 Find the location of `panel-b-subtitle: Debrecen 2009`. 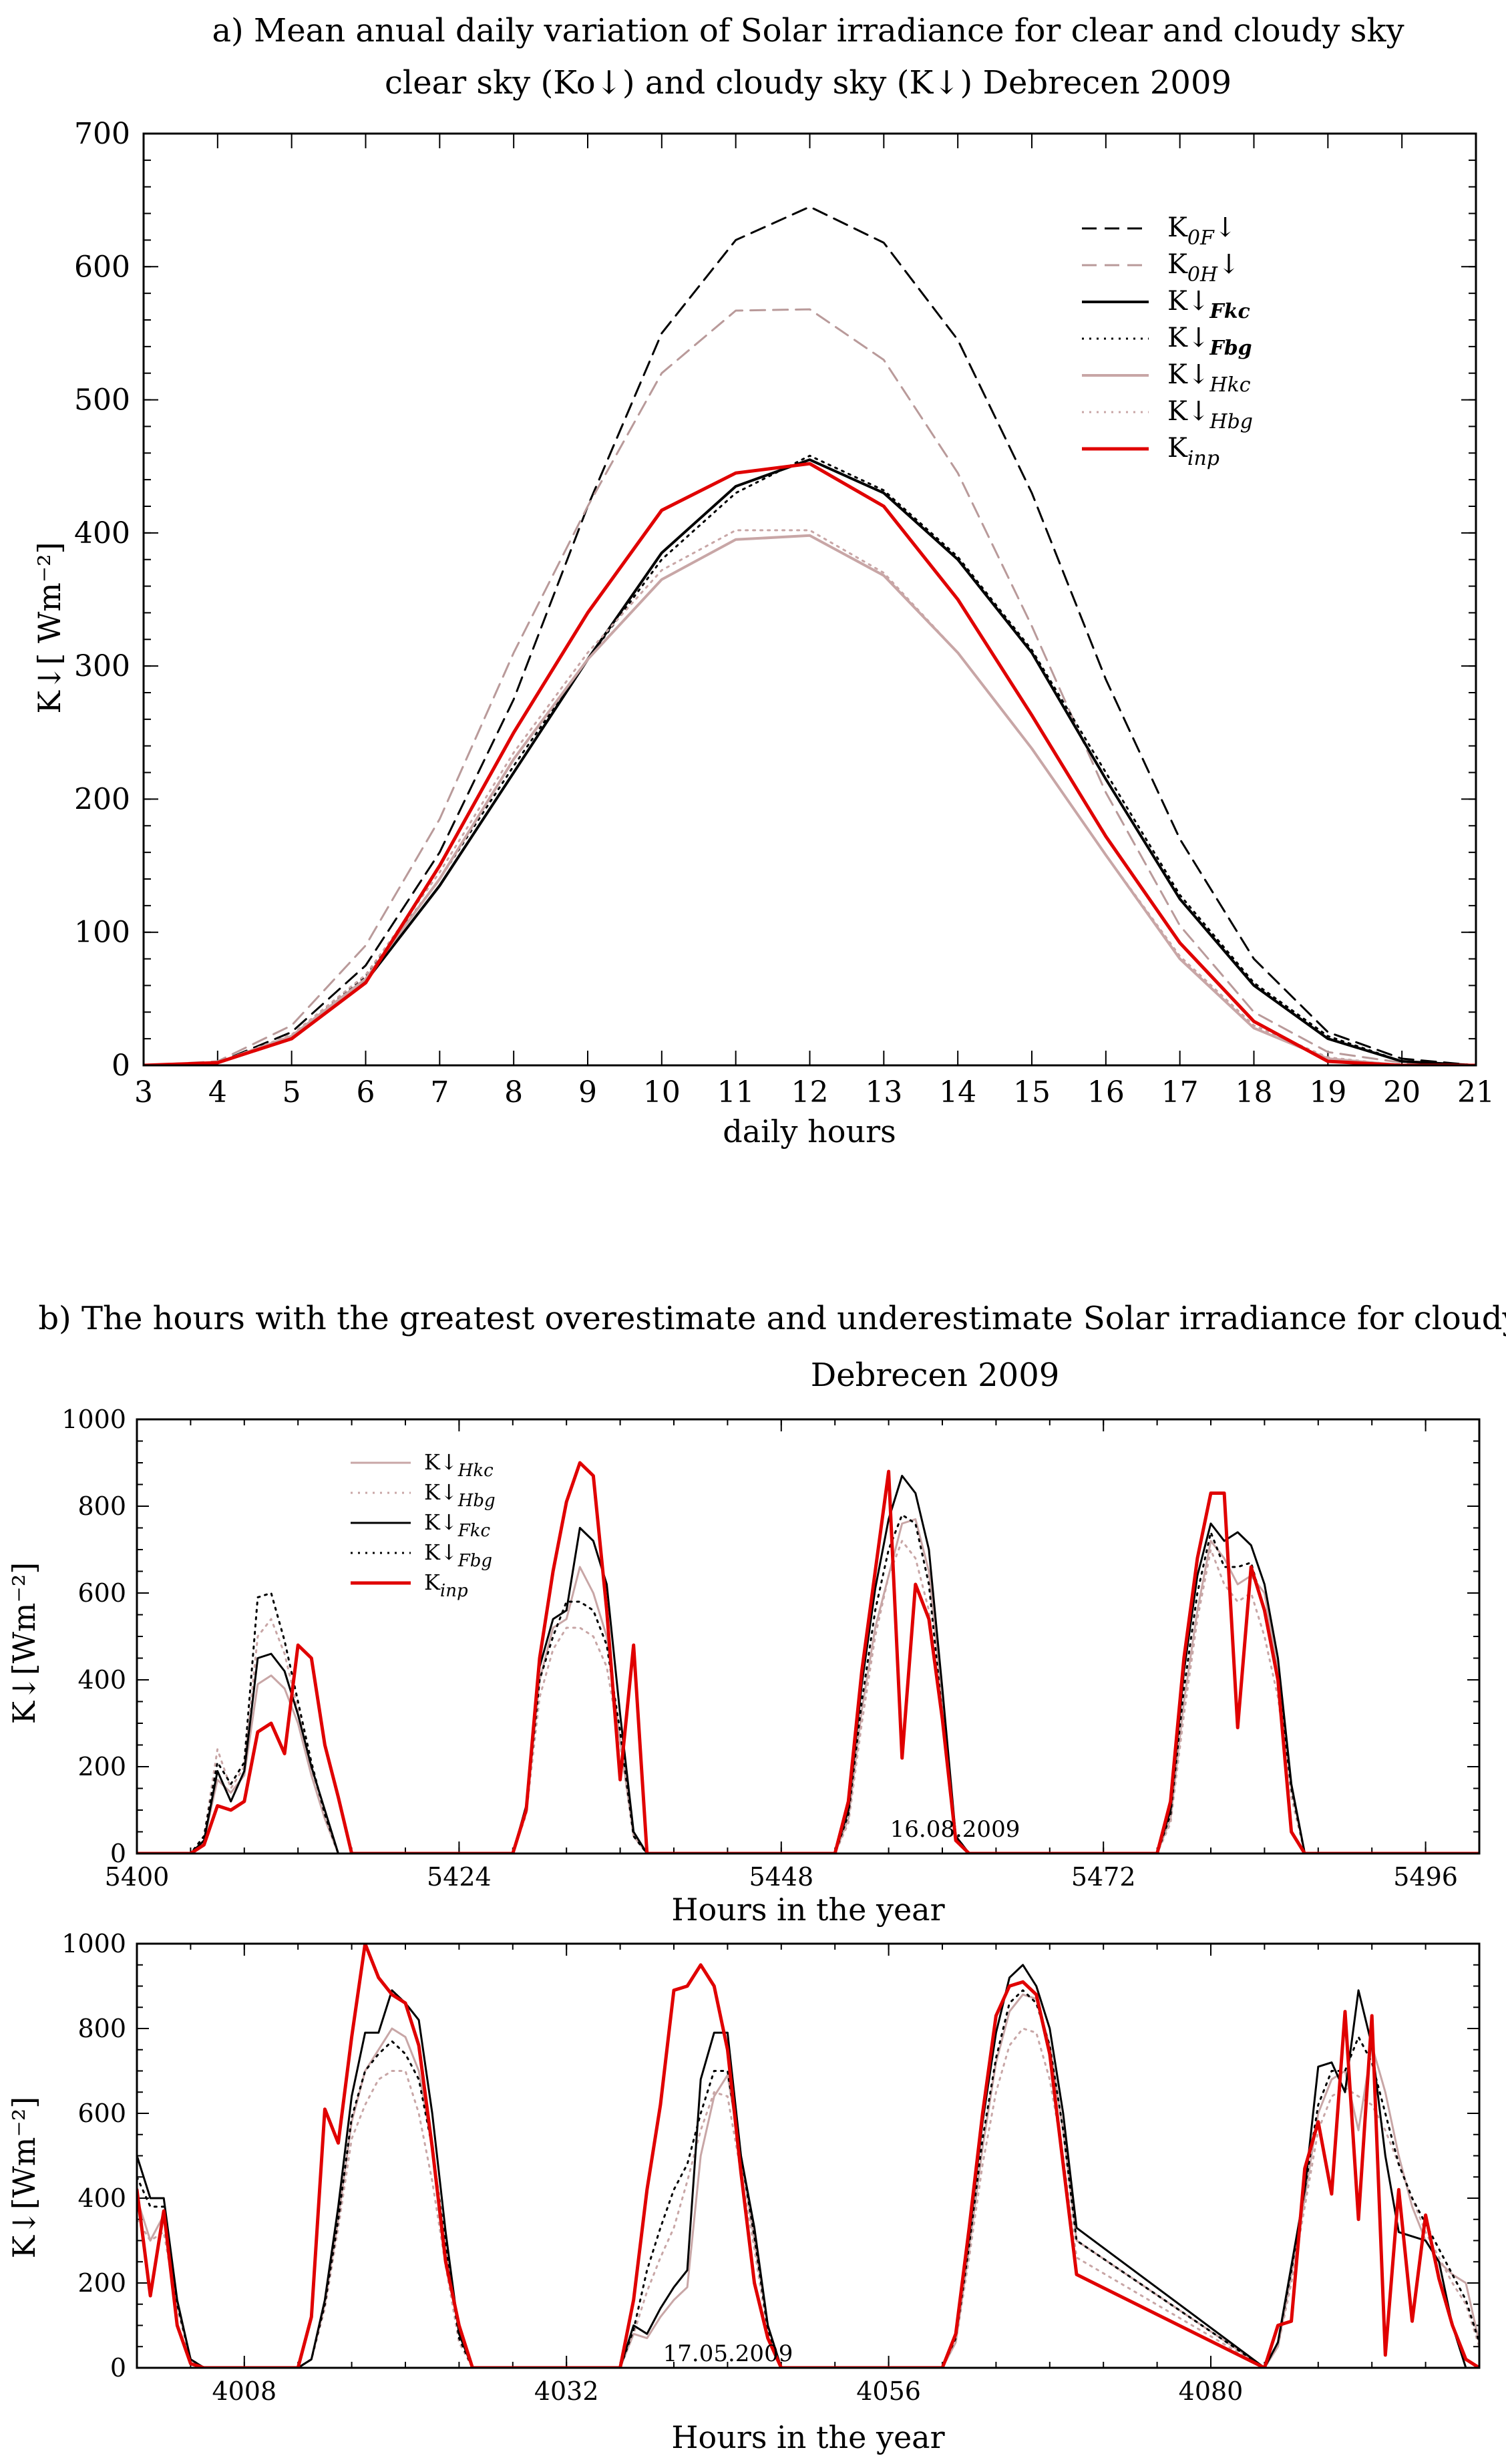

panel-b-subtitle: Debrecen 2009 is located at coordinates (935, 1375).